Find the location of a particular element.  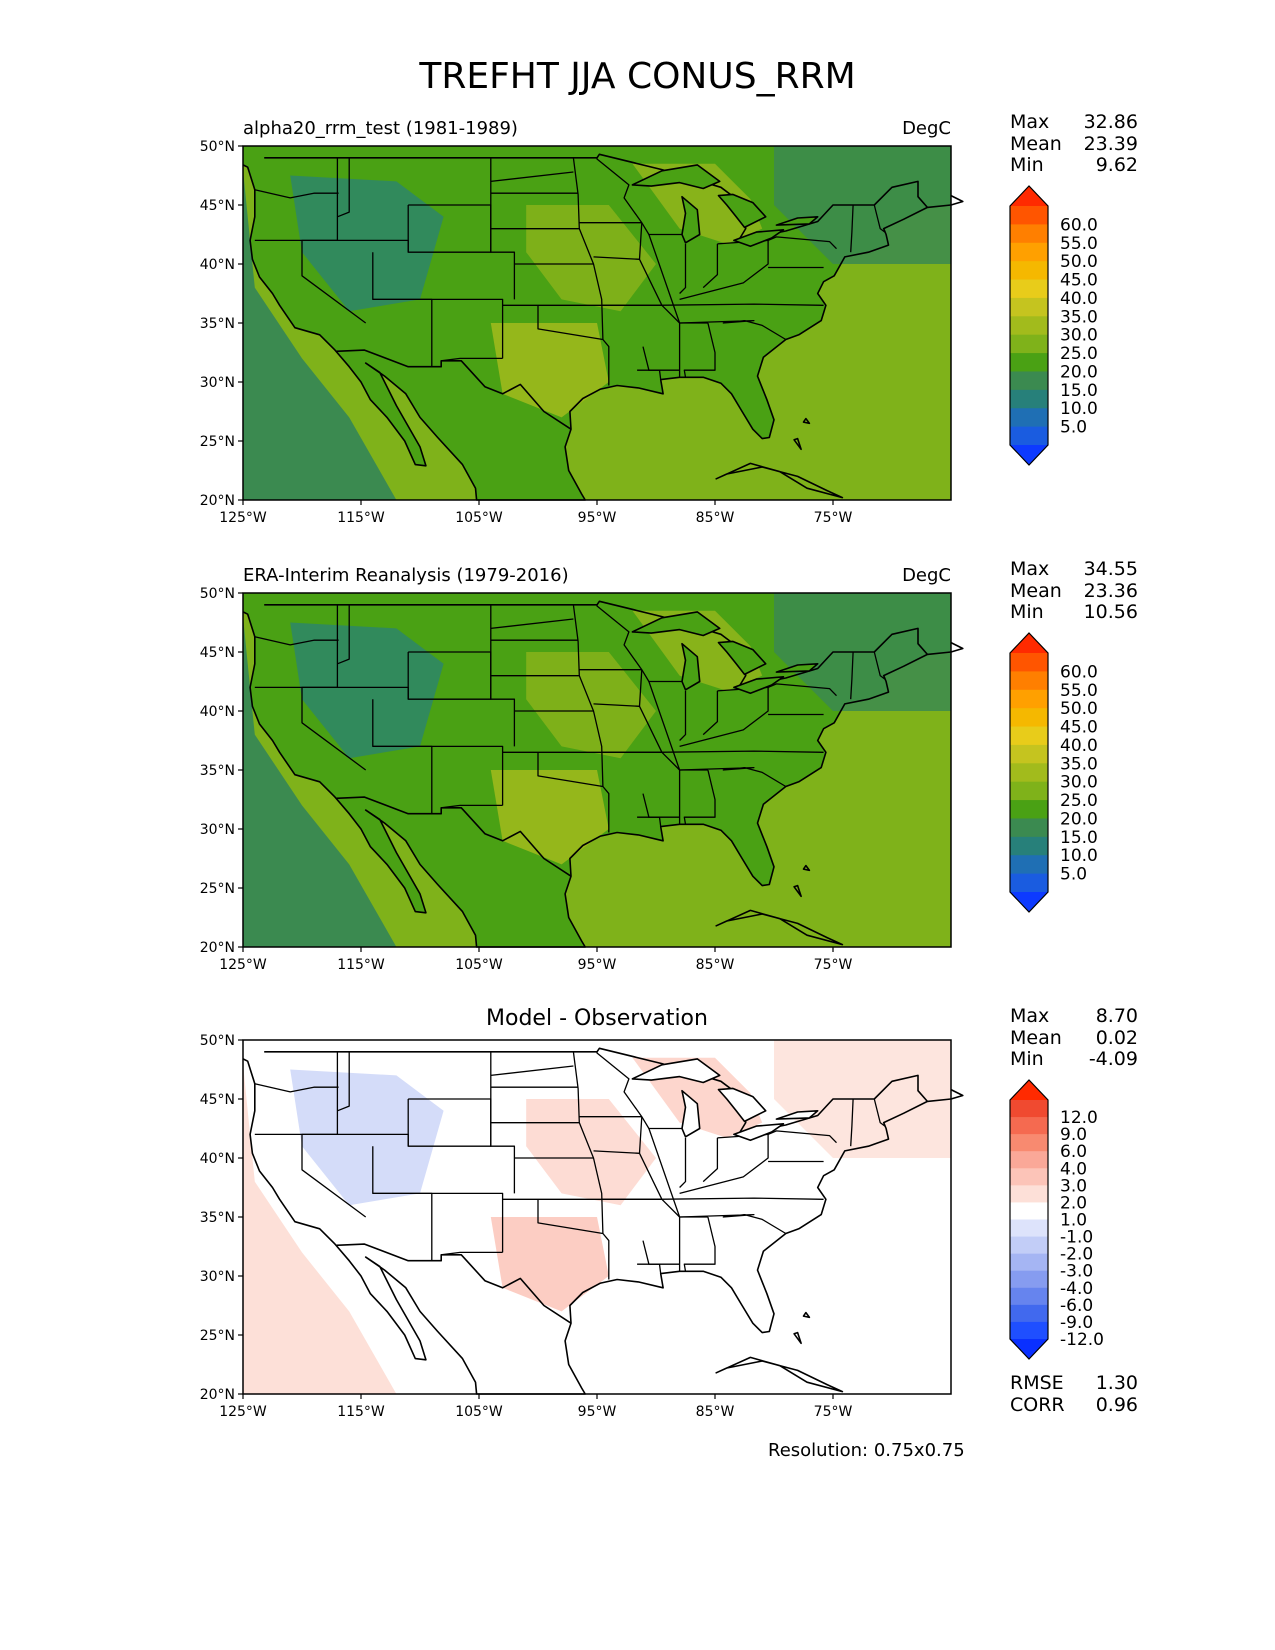

colorbar-label: 55.0 is located at coordinates (1079, 244).